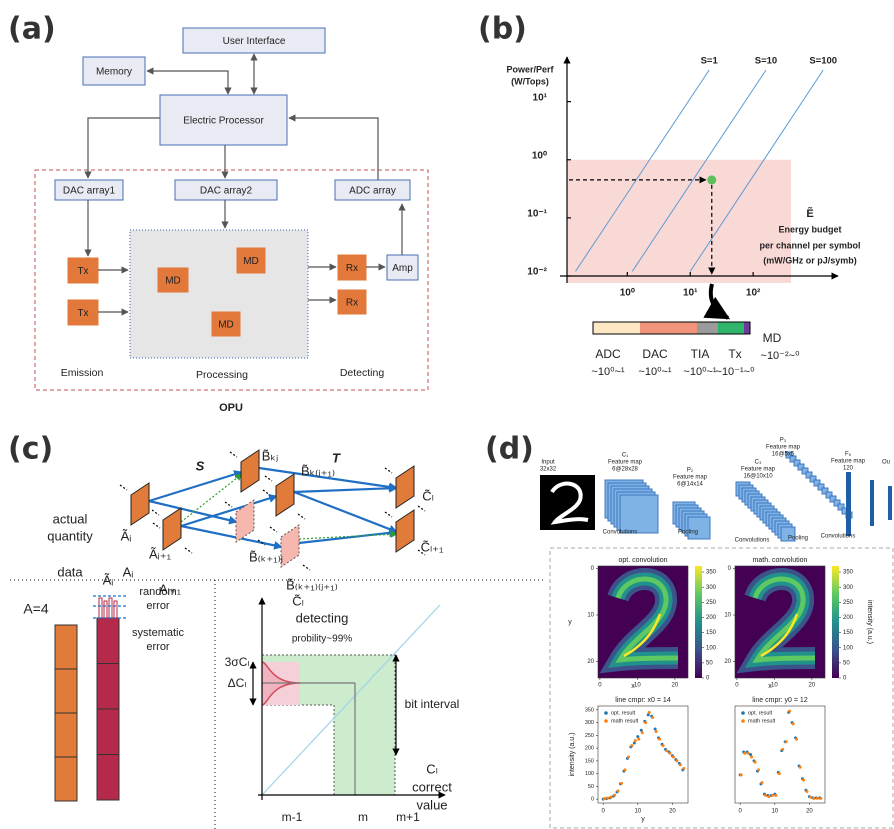  I want to click on label: data, so click(70, 571).